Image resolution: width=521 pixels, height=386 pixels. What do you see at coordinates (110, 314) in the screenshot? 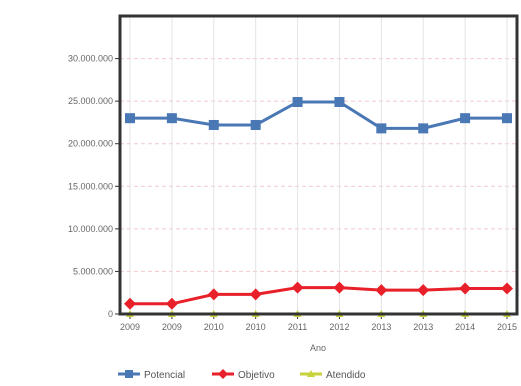
I see `y-tick-label: 0` at bounding box center [110, 314].